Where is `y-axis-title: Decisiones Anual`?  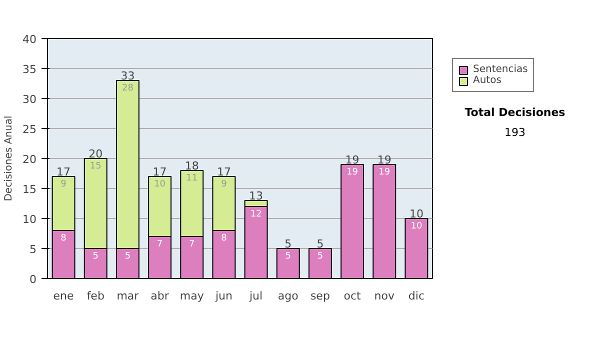 y-axis-title: Decisiones Anual is located at coordinates (9, 159).